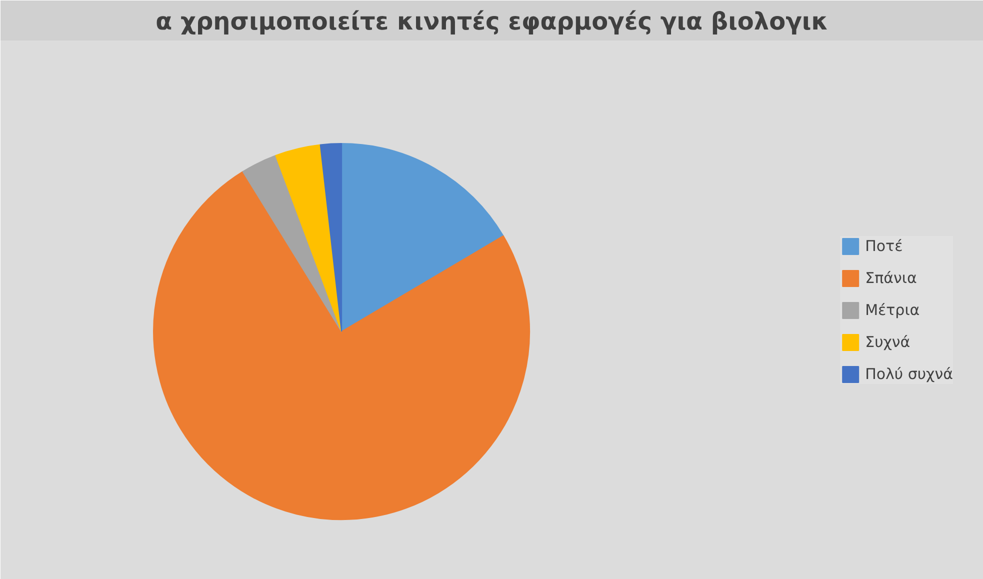 This screenshot has width=983, height=579. Describe the element at coordinates (887, 341) in the screenshot. I see `legend-label: Συχνά` at that location.